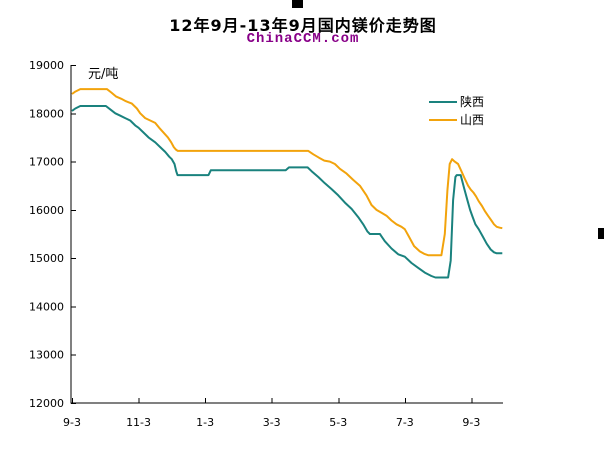  I want to click on legend-label-shanxi: 山西, so click(472, 120).